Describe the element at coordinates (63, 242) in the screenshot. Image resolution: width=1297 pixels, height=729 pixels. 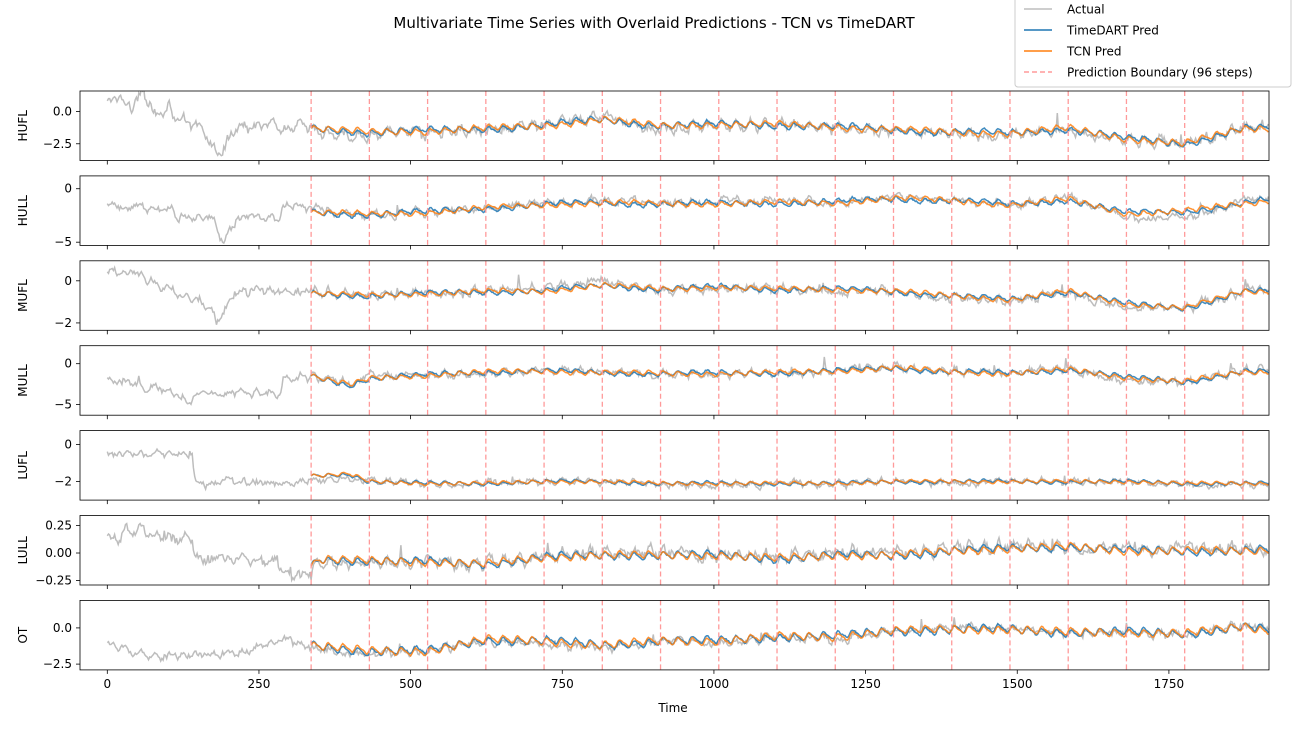
I see `y-tick-label-hull-1: −5` at that location.